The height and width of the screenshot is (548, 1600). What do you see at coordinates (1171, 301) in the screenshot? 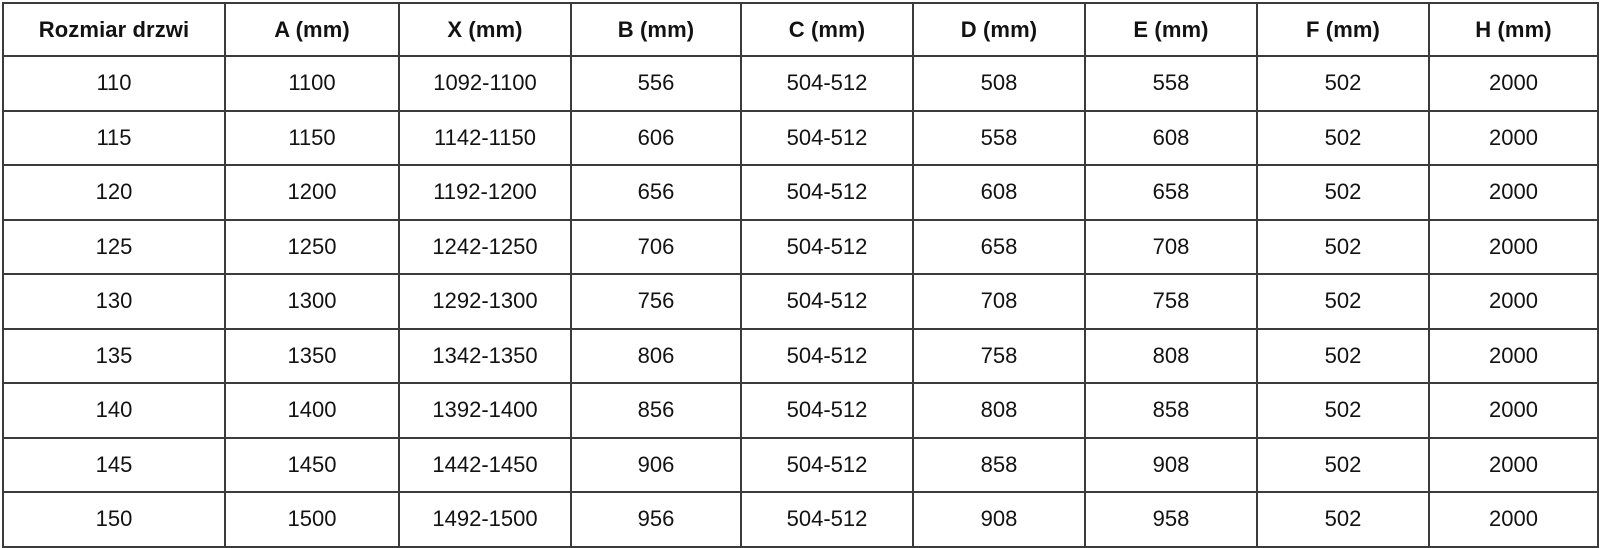
I see `cell-e: 758` at bounding box center [1171, 301].